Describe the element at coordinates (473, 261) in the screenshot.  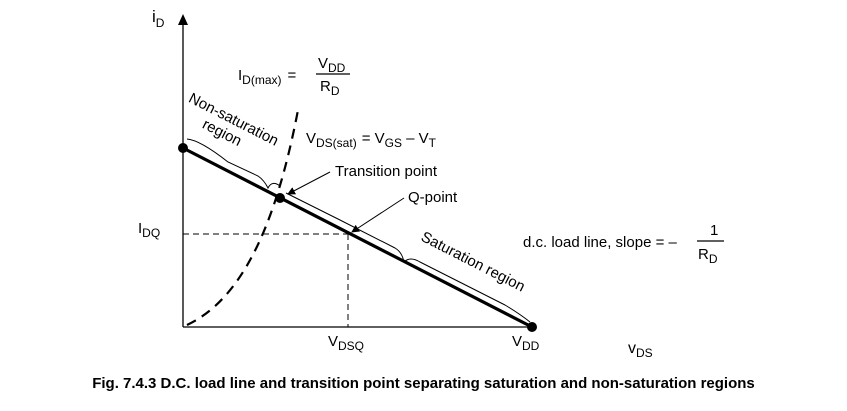
I see `saturation-region-label: Saturation region` at that location.